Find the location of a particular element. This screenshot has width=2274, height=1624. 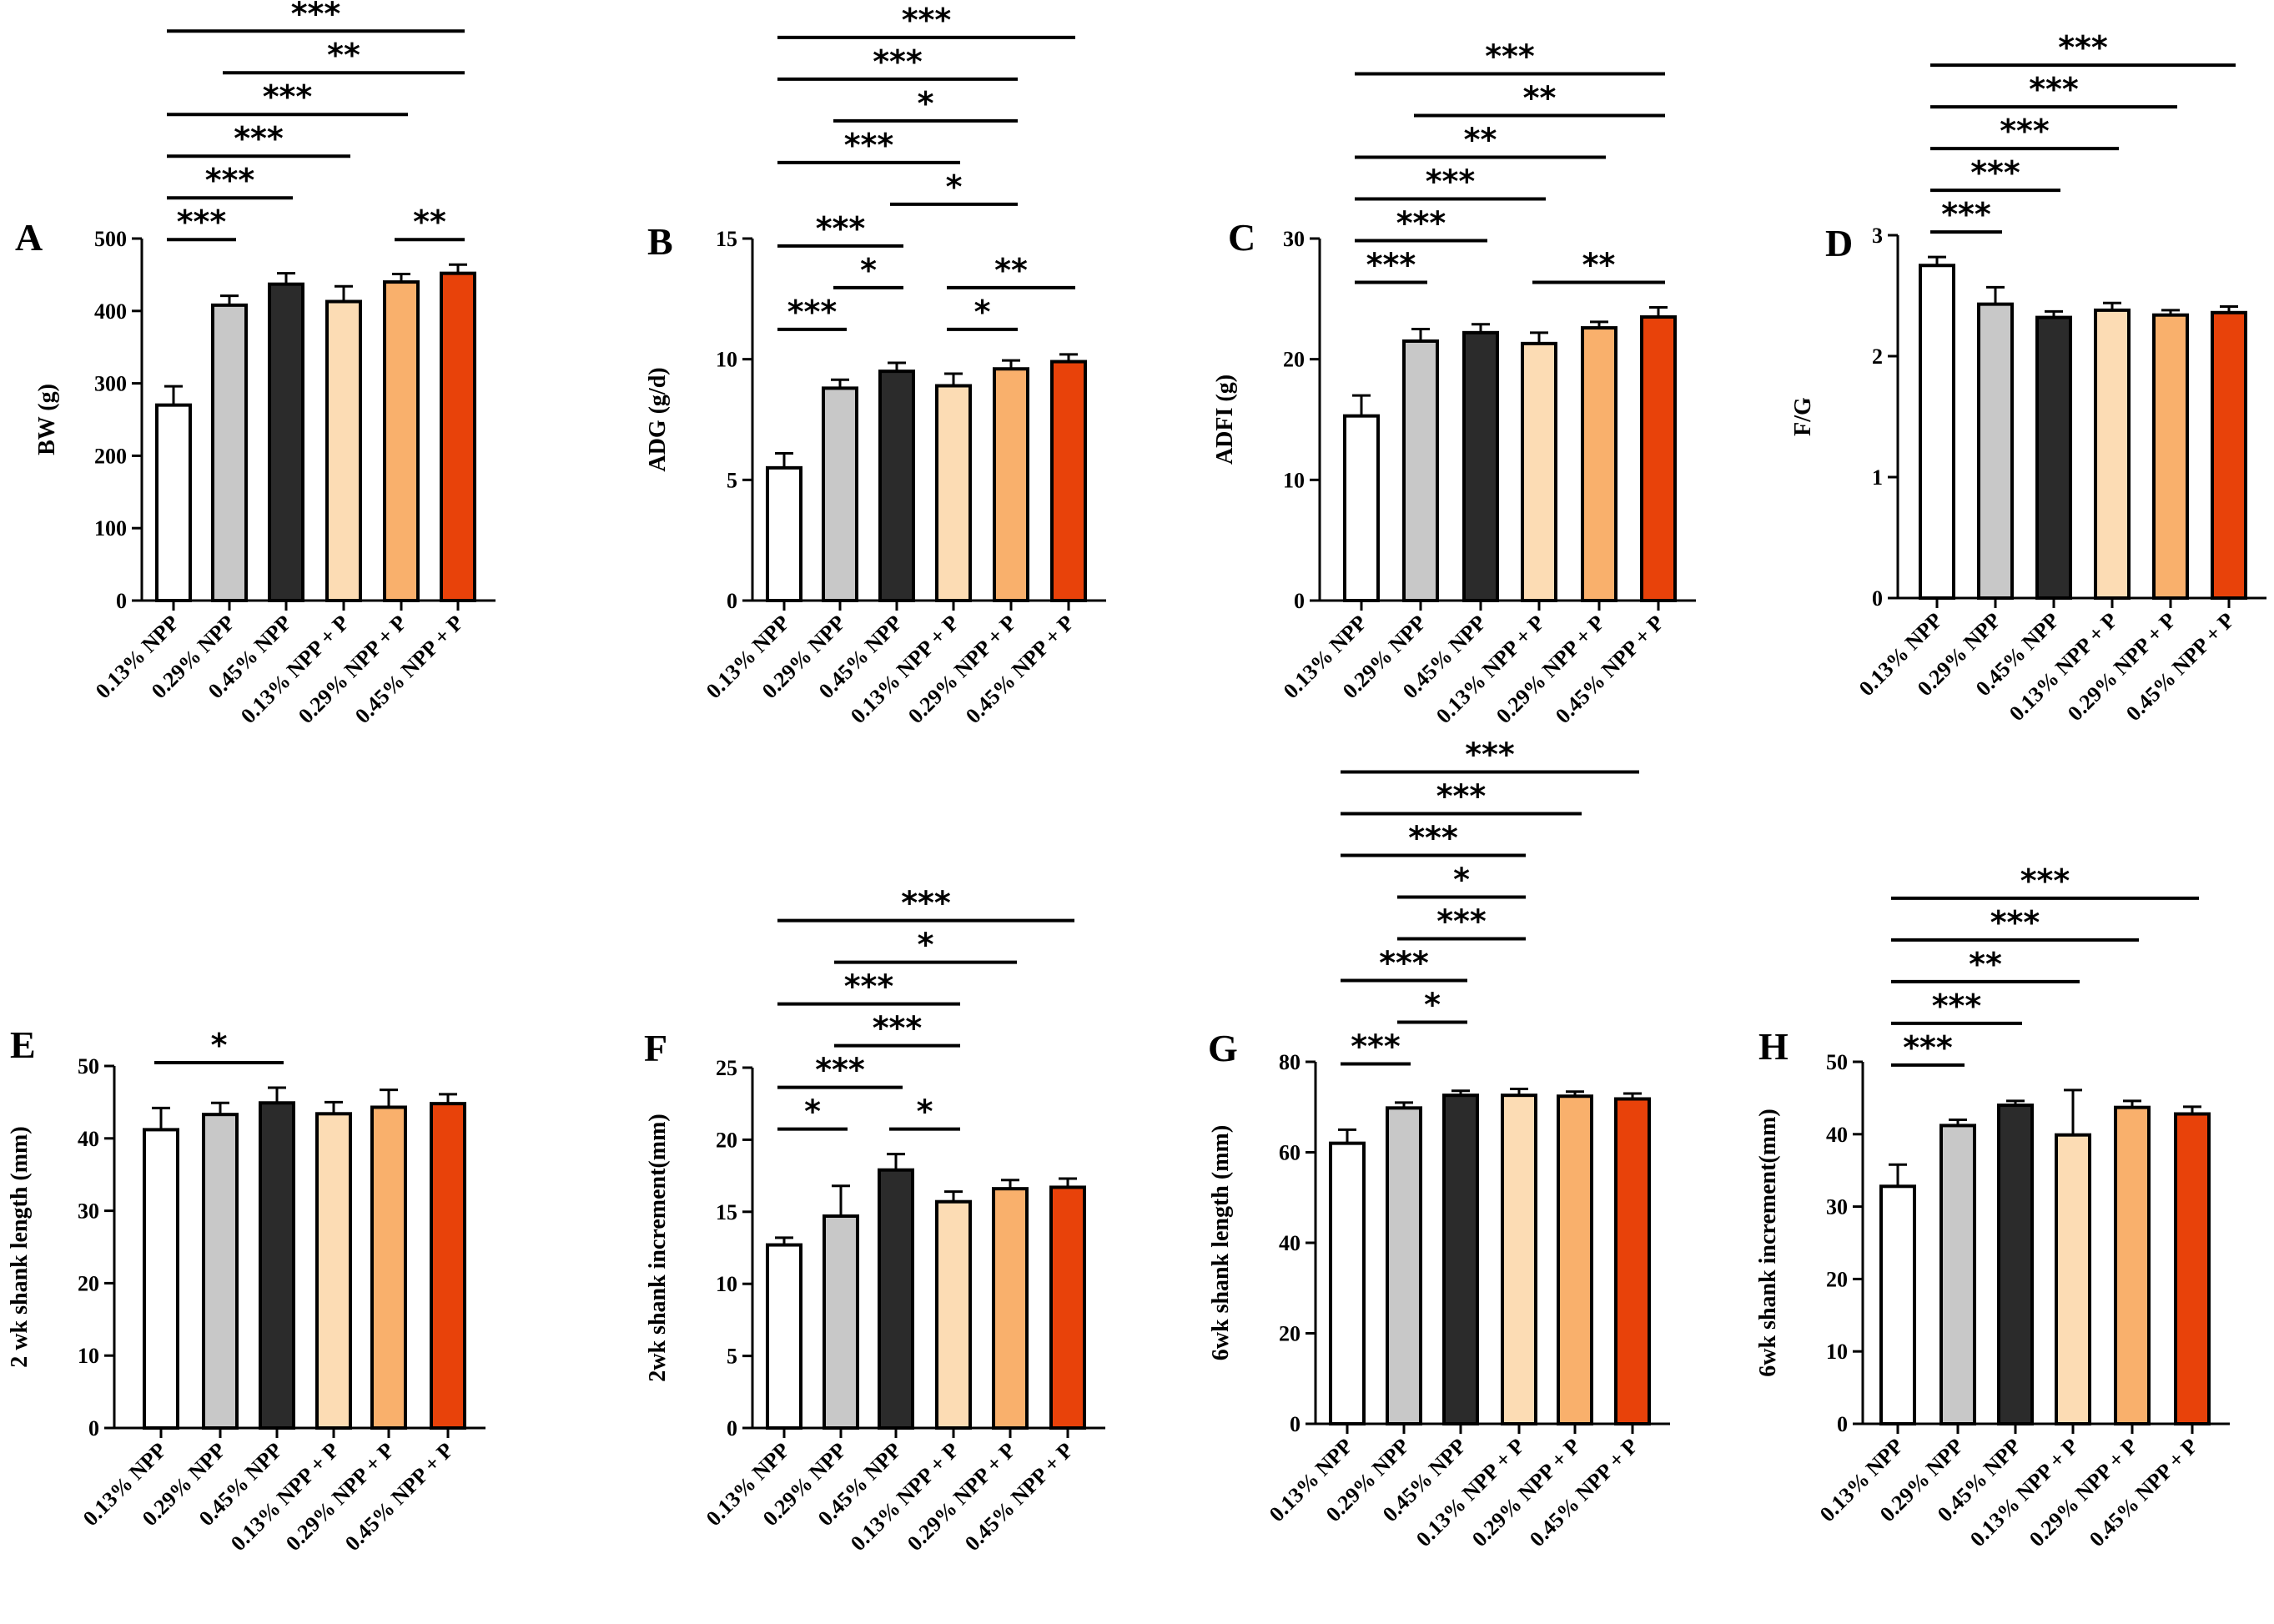

y-tick-label: 300 is located at coordinates (110, 384).